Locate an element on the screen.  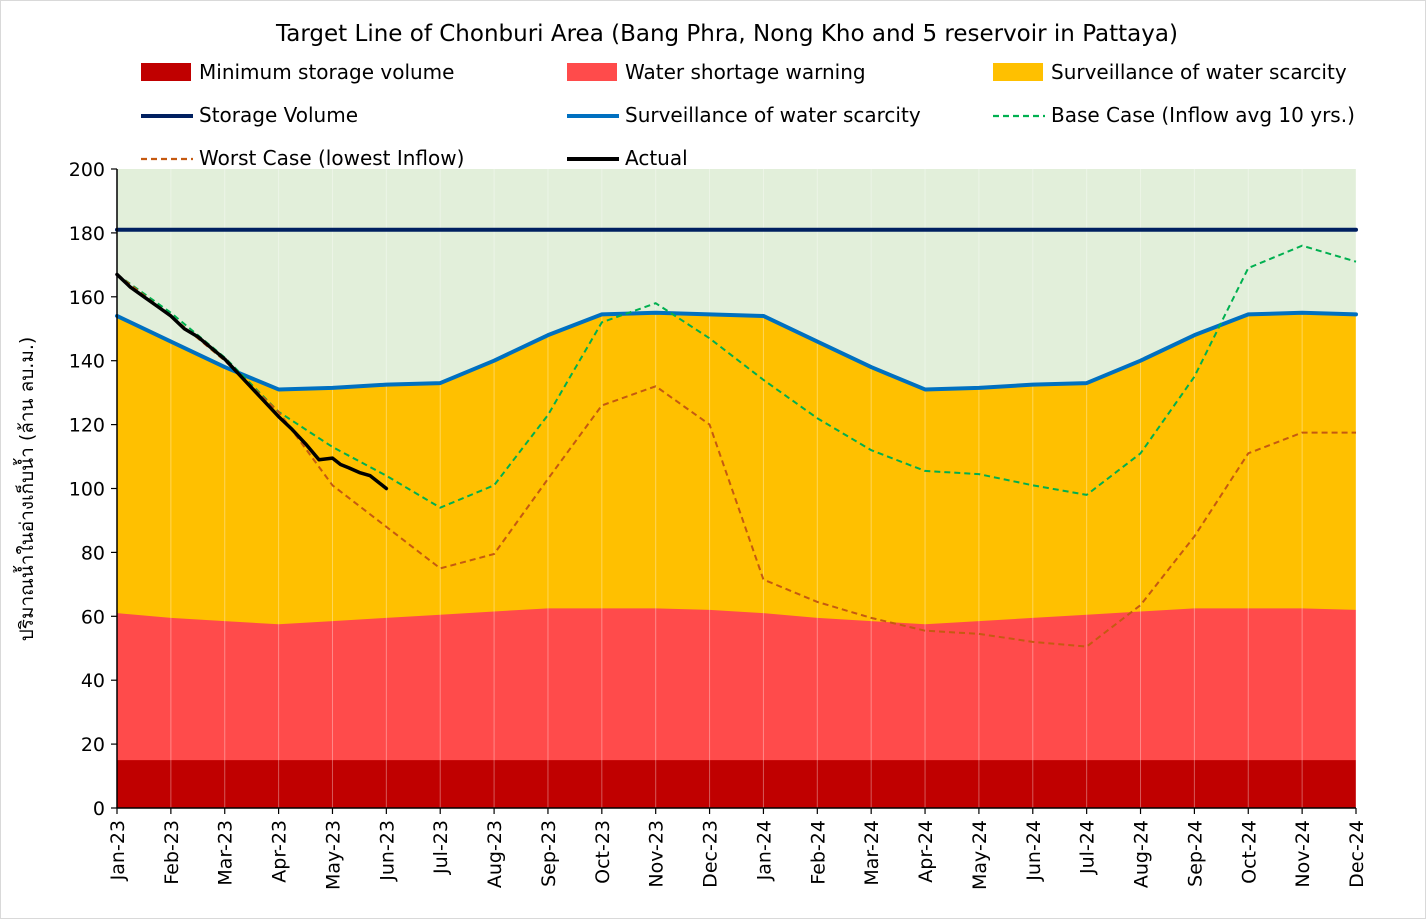
x-tick-label: Aug-23 is located at coordinates (495, 854).